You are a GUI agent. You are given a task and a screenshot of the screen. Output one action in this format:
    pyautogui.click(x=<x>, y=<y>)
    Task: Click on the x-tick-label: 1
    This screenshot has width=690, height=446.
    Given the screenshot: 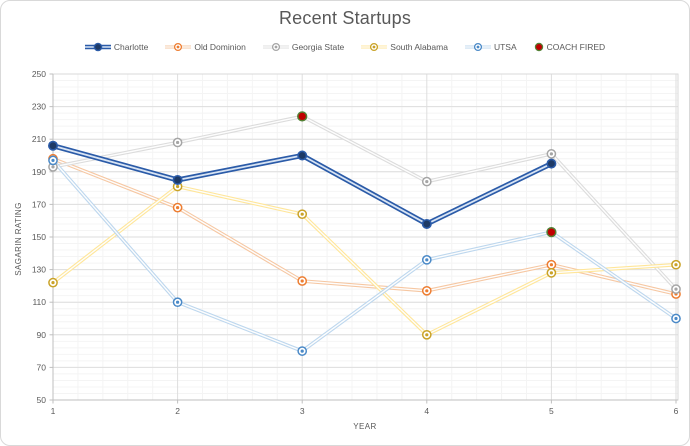 What is the action you would take?
    pyautogui.click(x=53, y=411)
    